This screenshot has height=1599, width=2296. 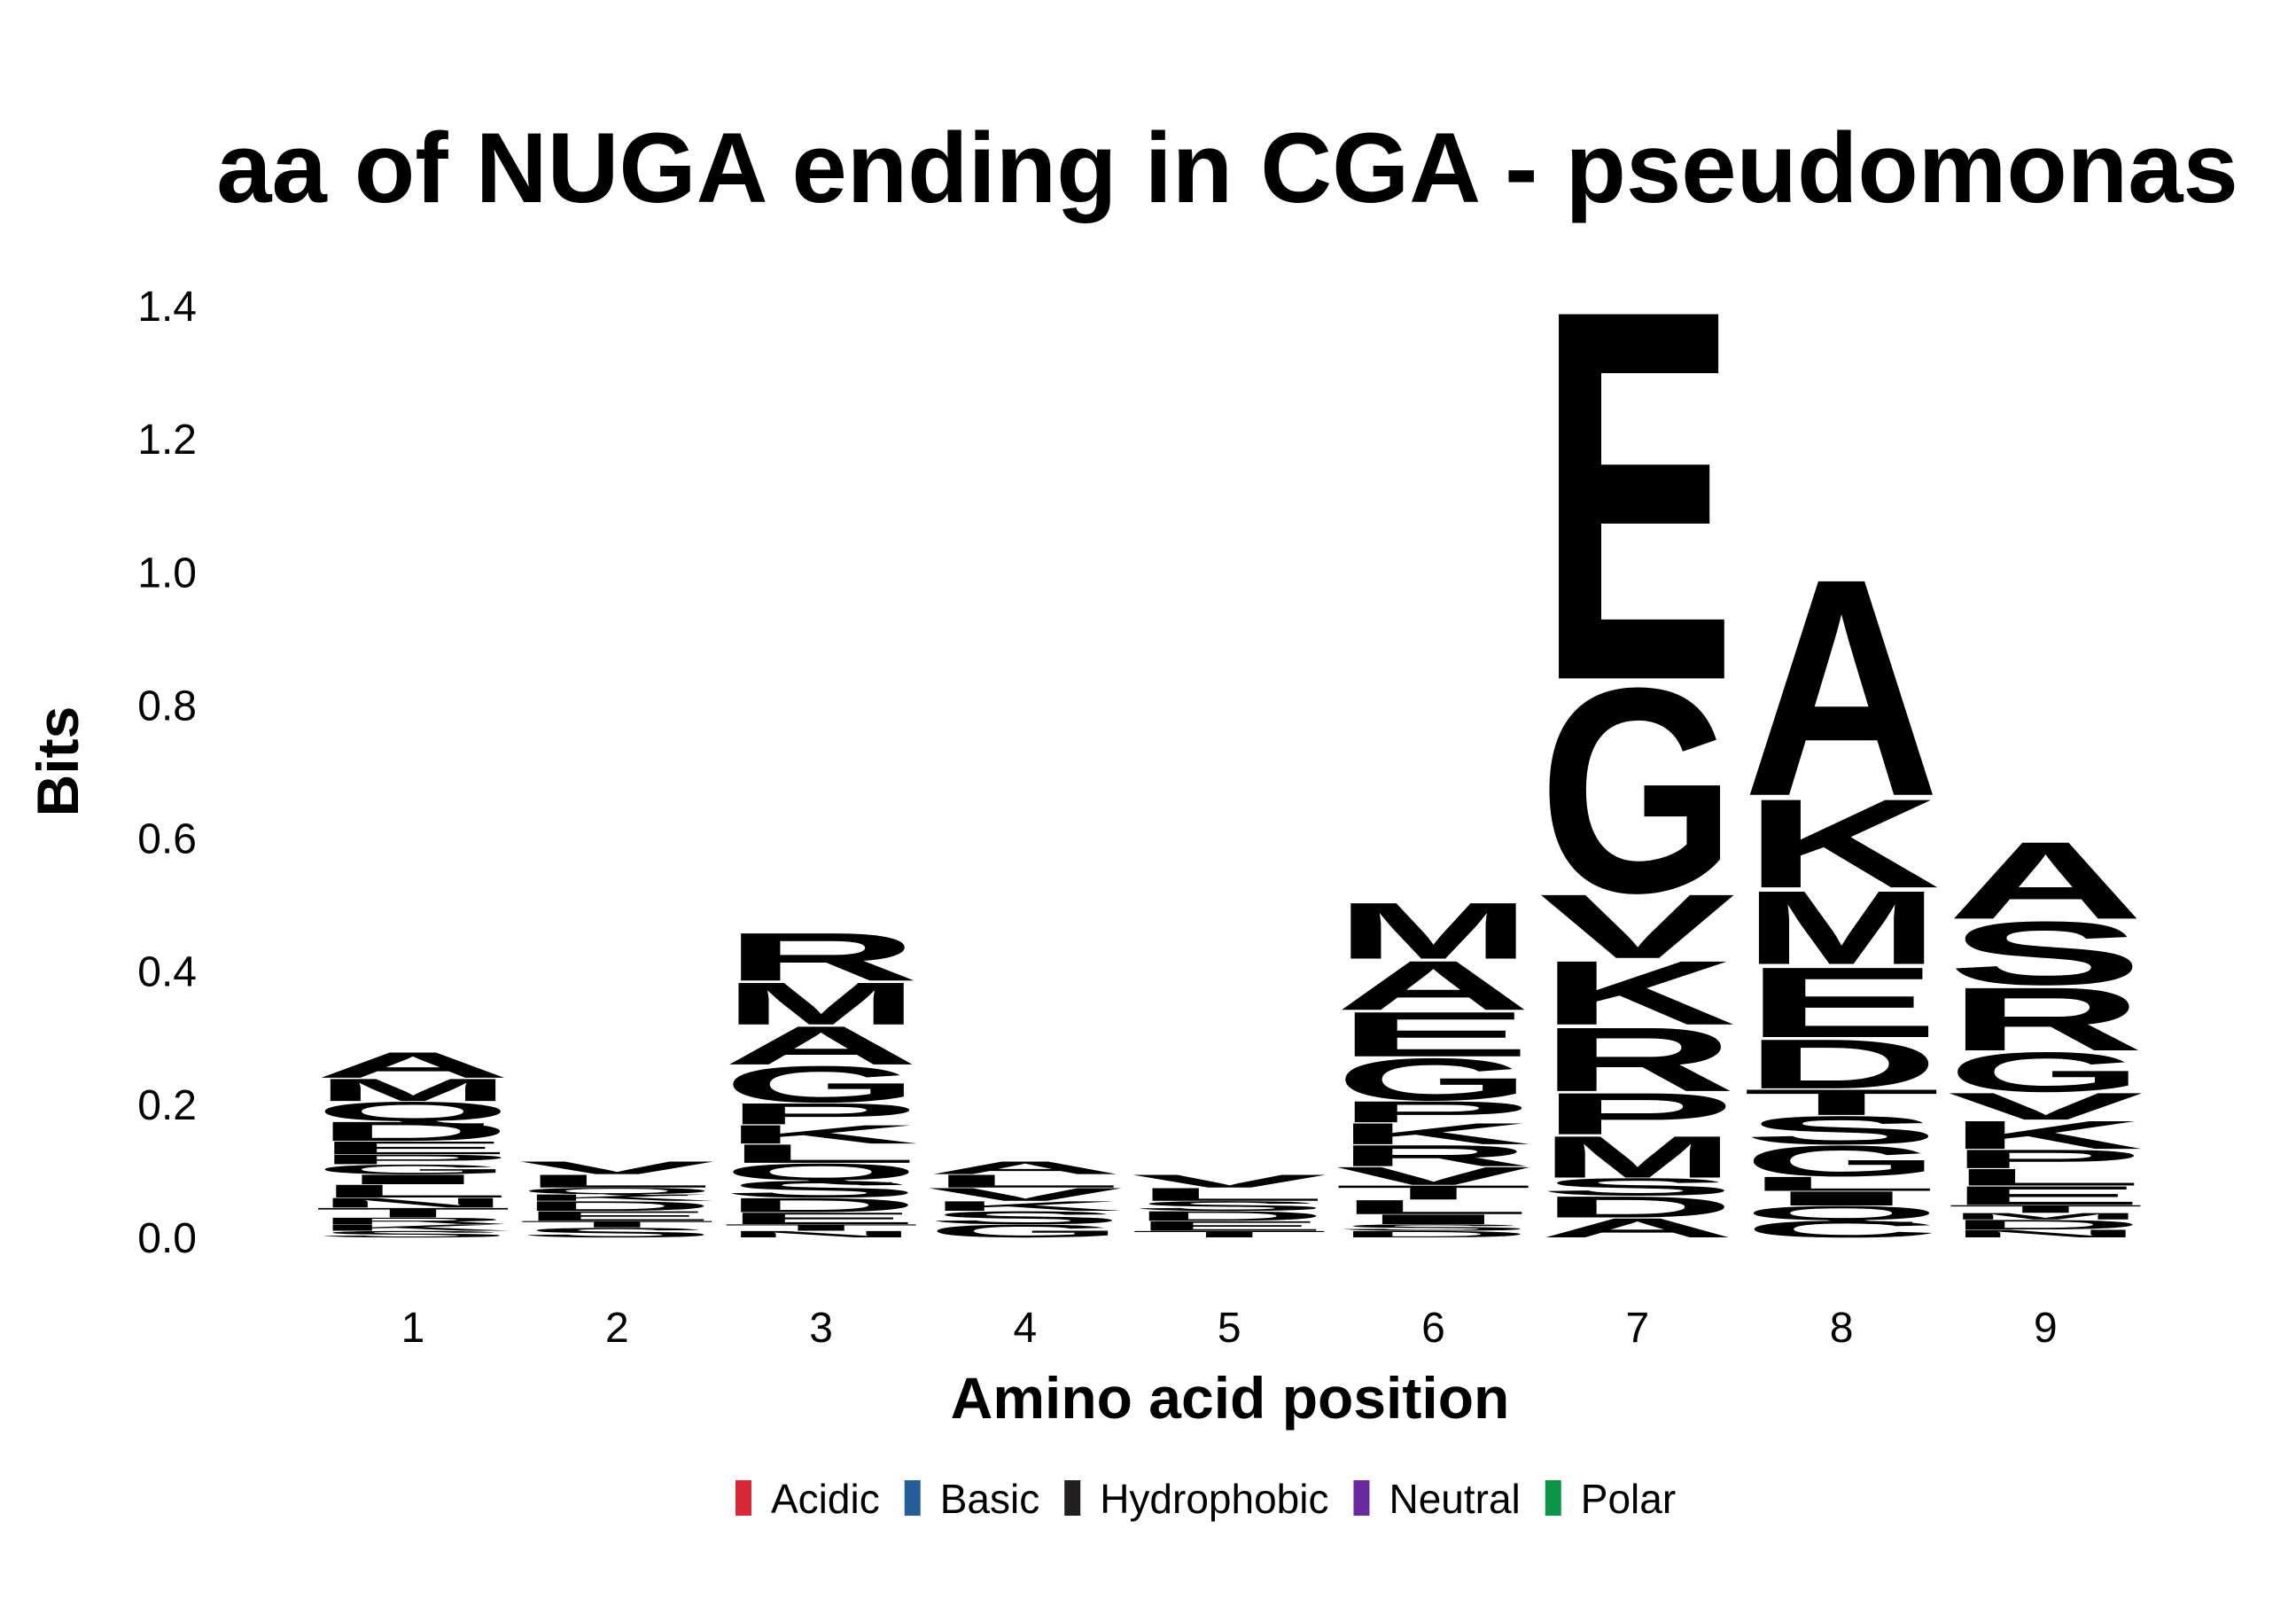 I want to click on y-tick-label: 0.4, so click(x=167, y=972).